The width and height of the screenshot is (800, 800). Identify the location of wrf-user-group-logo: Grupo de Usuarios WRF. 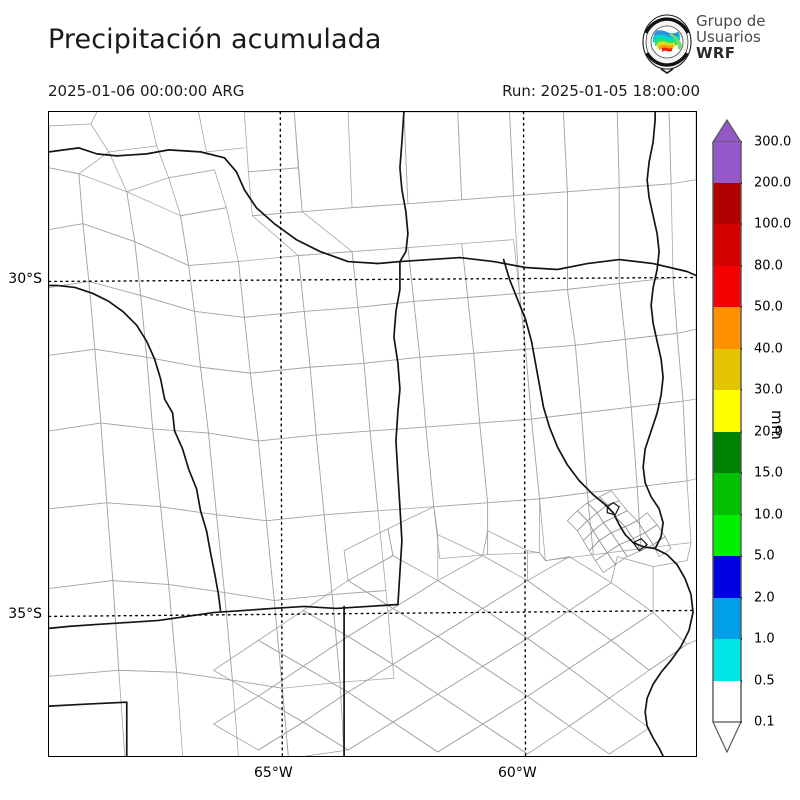
(718, 46).